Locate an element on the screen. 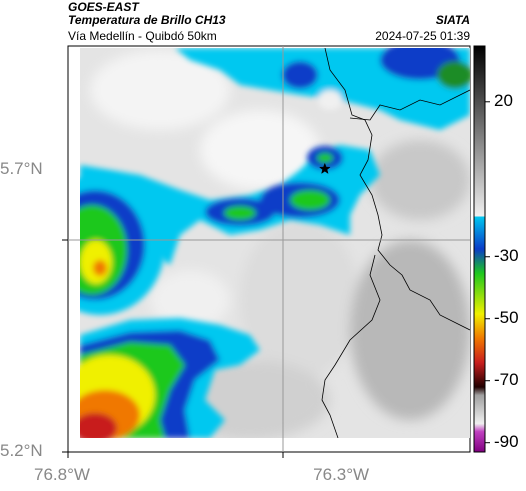  datetime-label: 2024-07-25 01:39 is located at coordinates (422, 36).